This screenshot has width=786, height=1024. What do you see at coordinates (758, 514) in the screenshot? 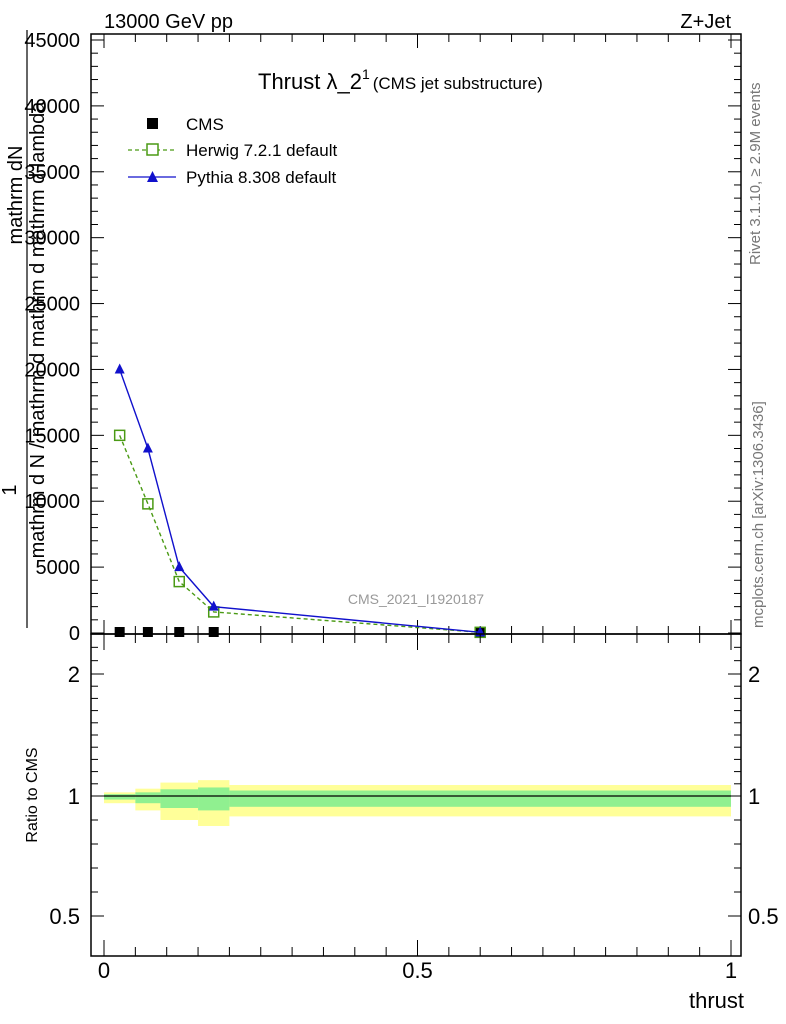
I see `mcplots-reference-label: mcplots.cern.ch [arXiv:1306.3436]` at bounding box center [758, 514].